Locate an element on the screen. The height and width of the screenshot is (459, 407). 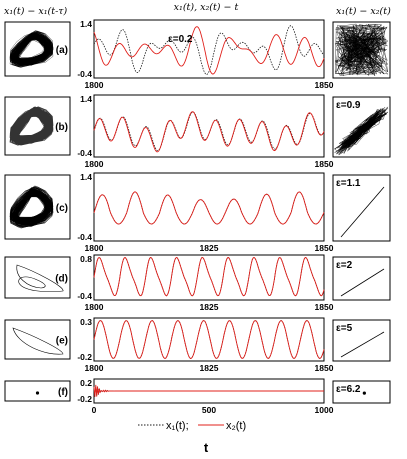
sync-plot-3: ε=1.1 is located at coordinates (361, 208).